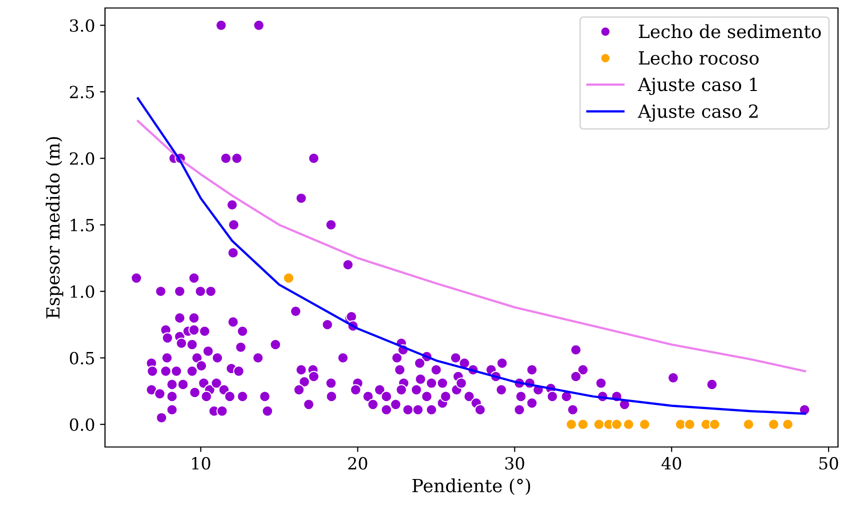 The width and height of the screenshot is (843, 521). Describe the element at coordinates (698, 113) in the screenshot. I see `legend-label: Ajuste caso 2` at that location.